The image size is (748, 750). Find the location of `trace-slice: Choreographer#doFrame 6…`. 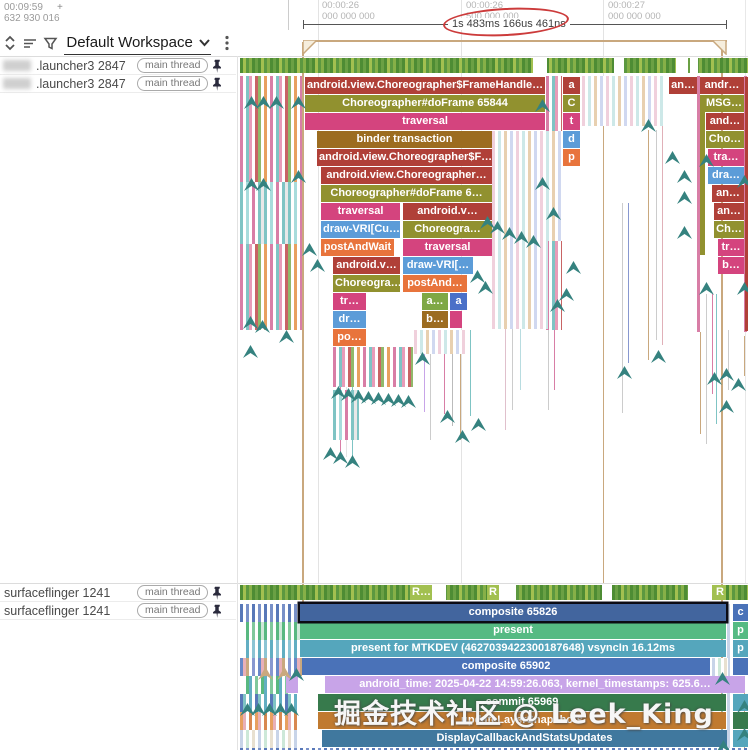

trace-slice: Choreographer#doFrame 6… is located at coordinates (406, 193).